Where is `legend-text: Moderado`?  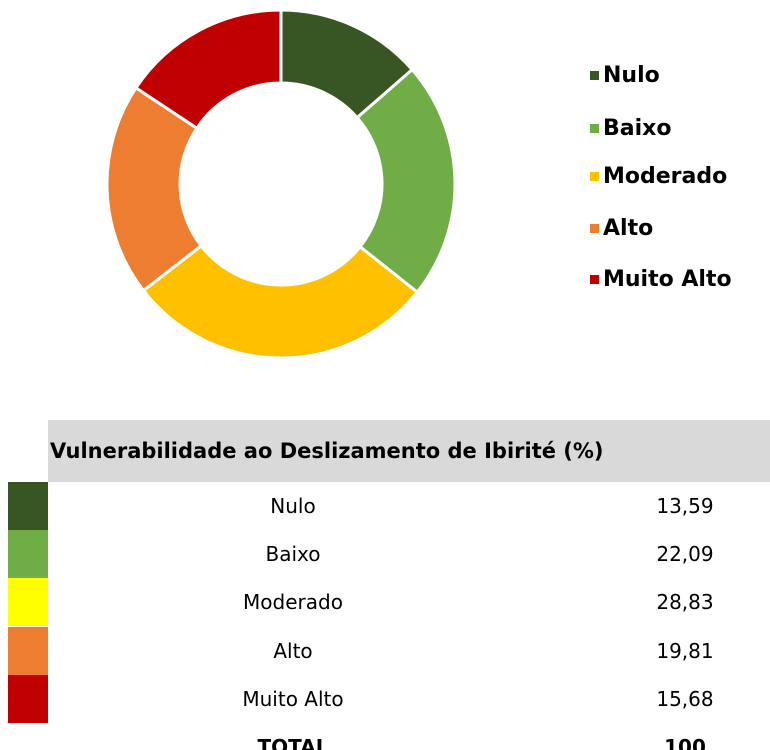 legend-text: Moderado is located at coordinates (665, 176).